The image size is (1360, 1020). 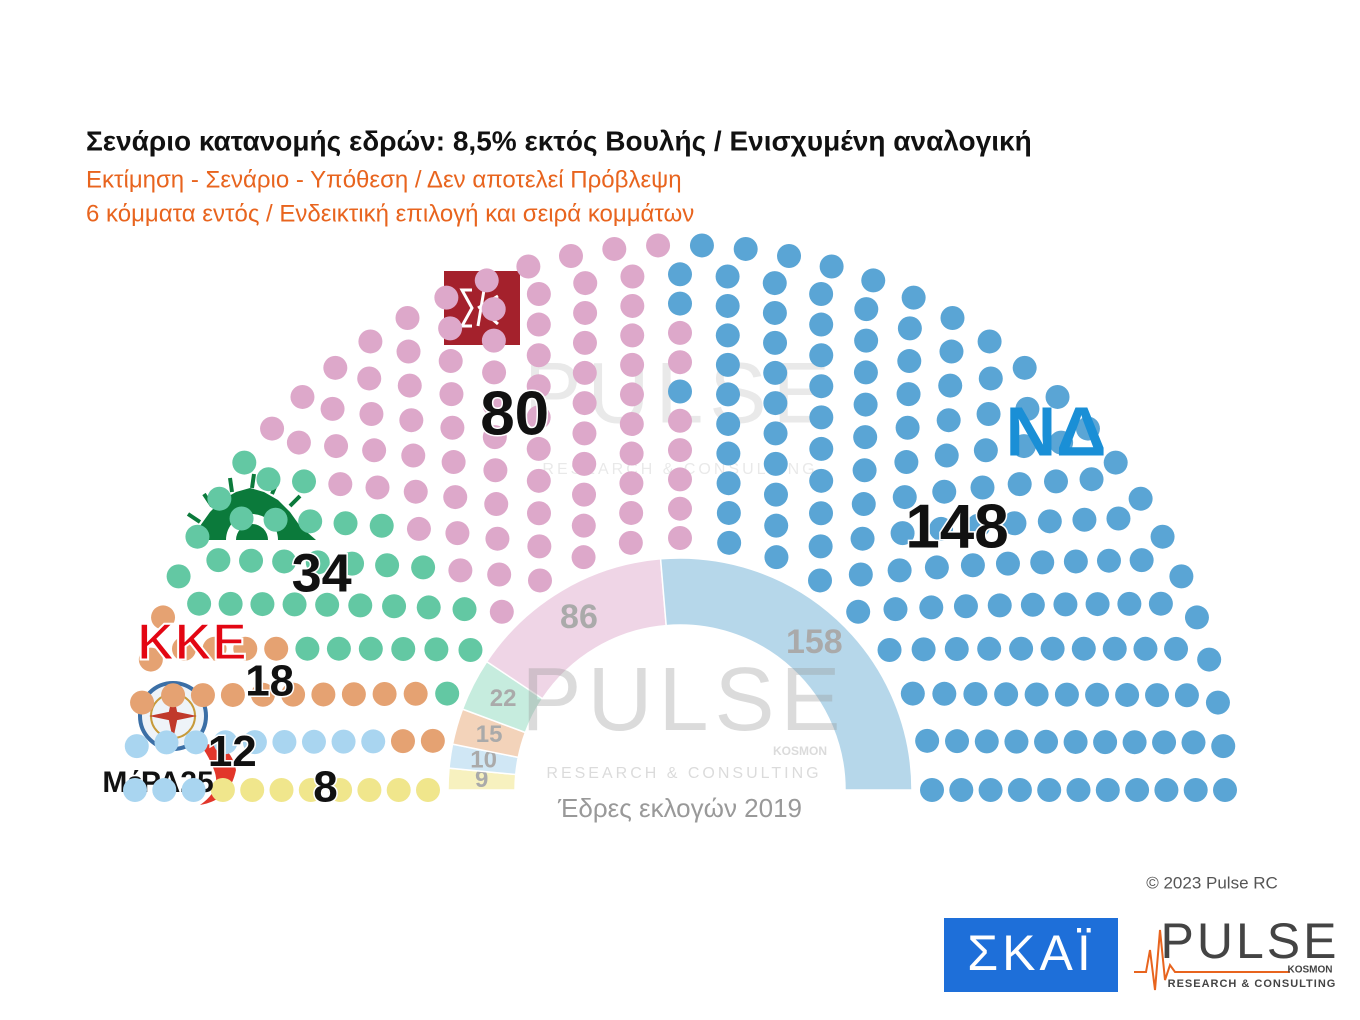 What do you see at coordinates (322, 573) in the screenshot?
I see `seat-count-label: 34` at bounding box center [322, 573].